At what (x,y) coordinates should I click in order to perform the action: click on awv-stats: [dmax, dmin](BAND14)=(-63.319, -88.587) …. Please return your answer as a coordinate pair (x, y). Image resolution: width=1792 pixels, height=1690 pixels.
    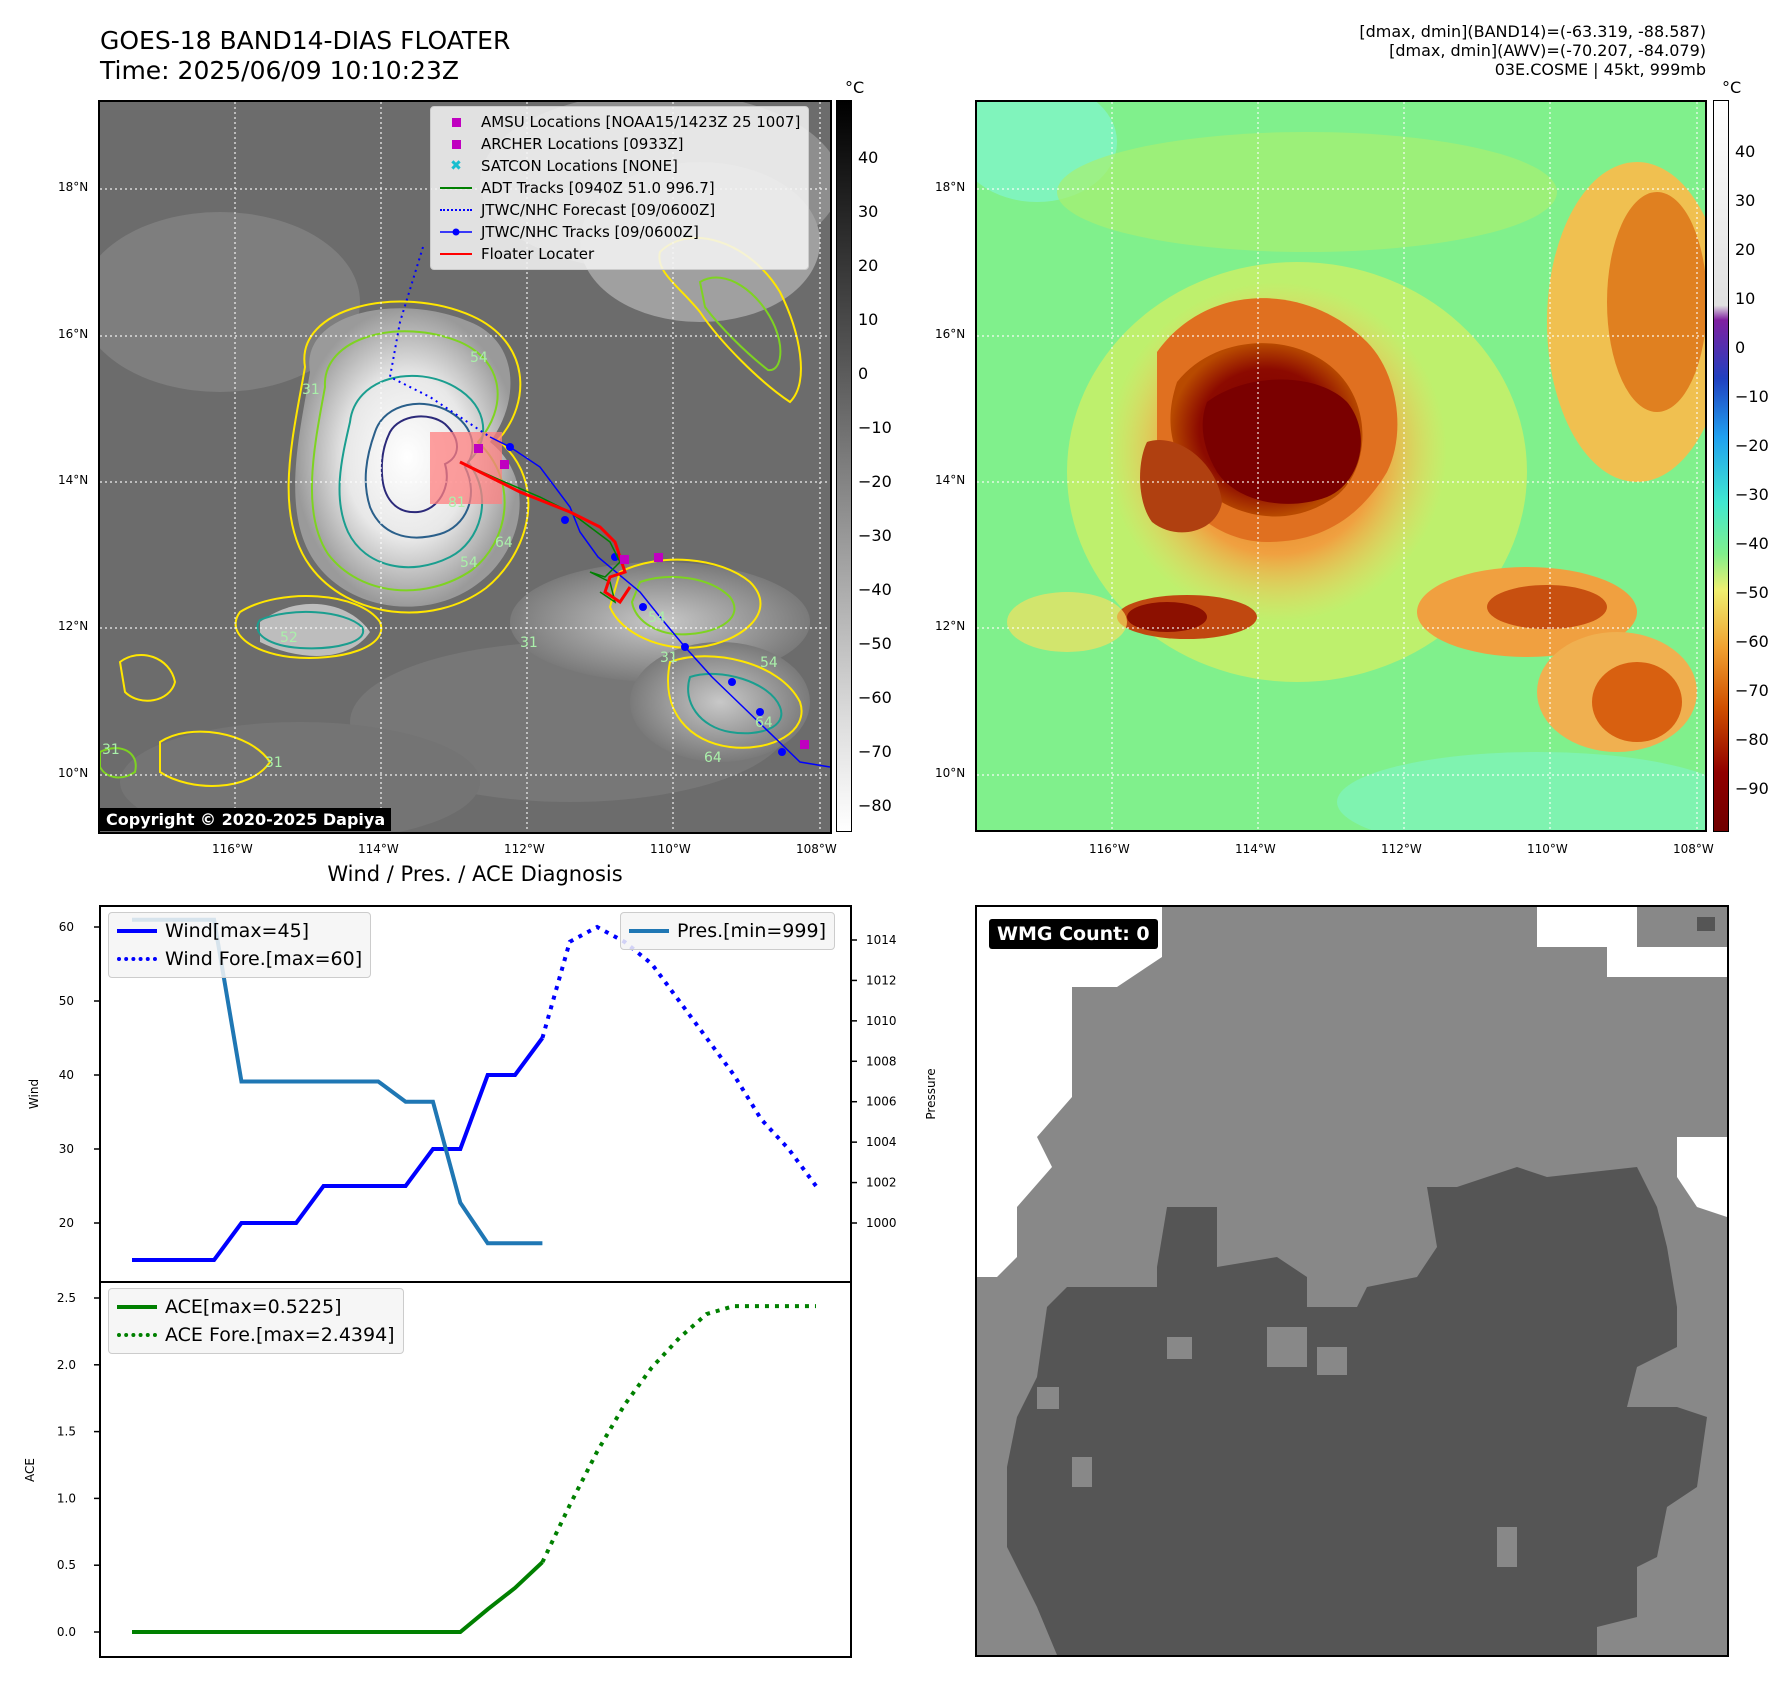
    Looking at the image, I should click on (1532, 50).